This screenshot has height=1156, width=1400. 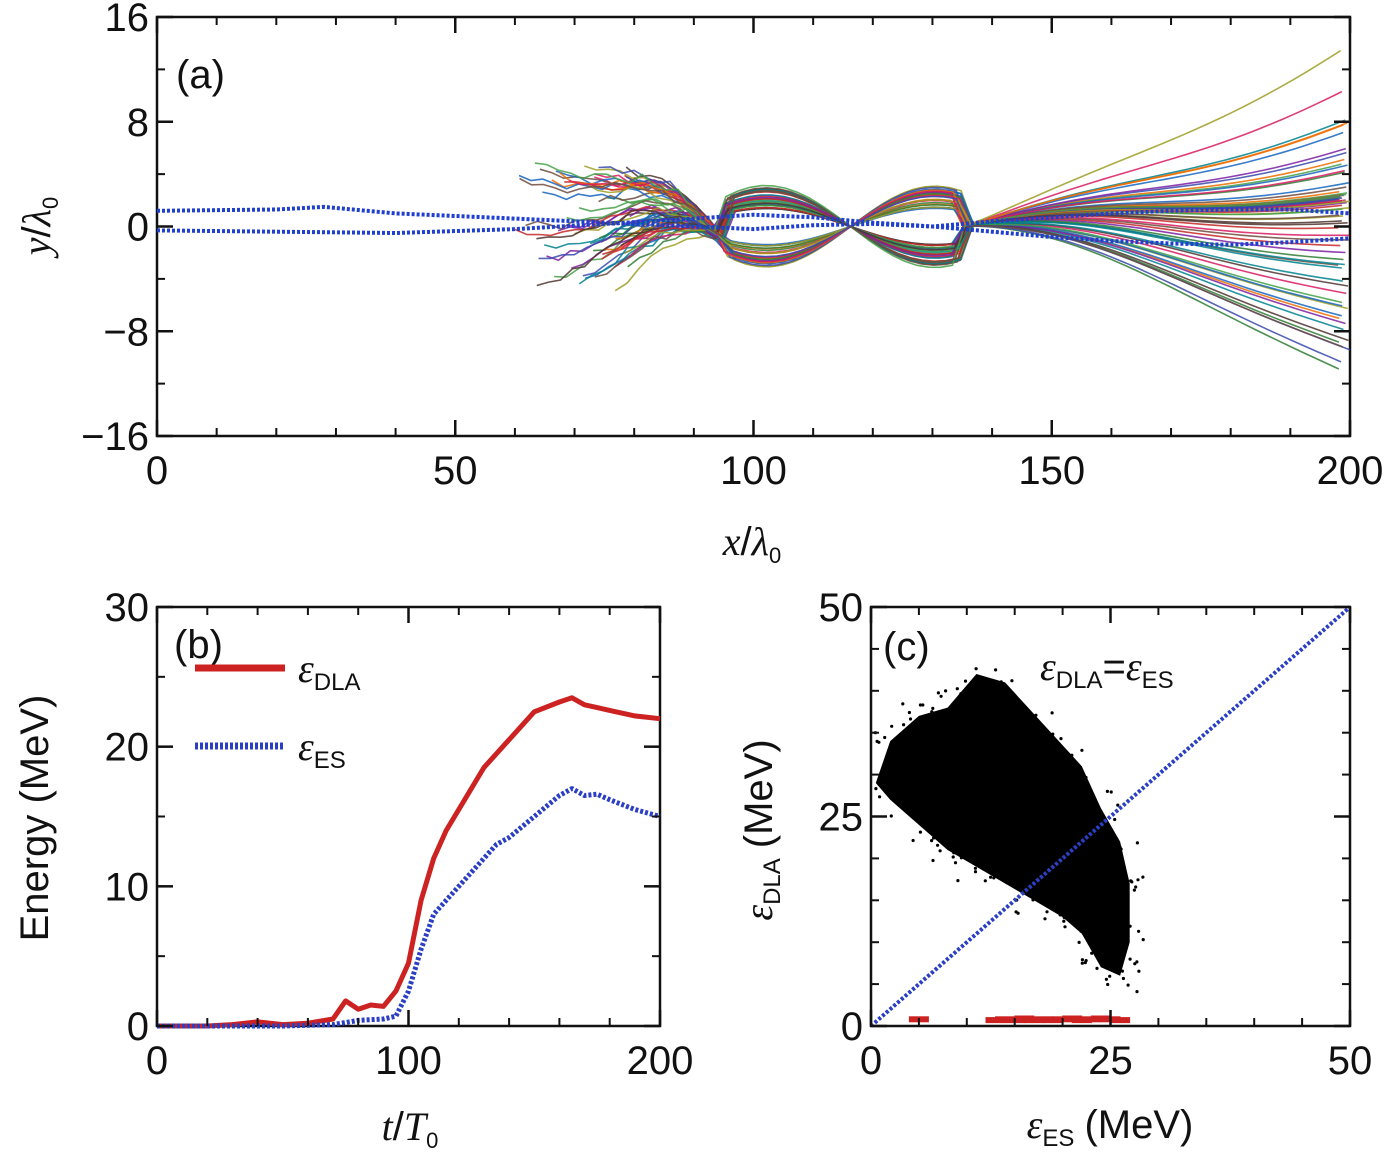 I want to click on y-tick-label: 10, so click(x=127, y=887).